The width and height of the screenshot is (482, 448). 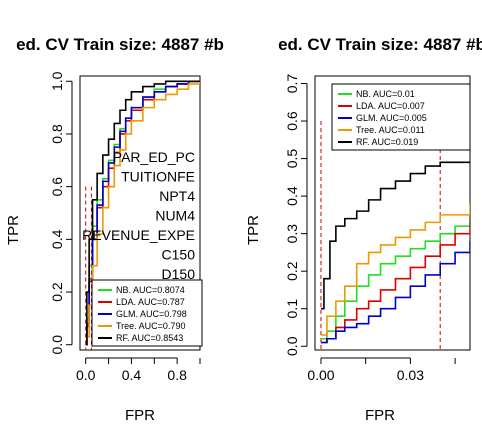 I want to click on feature-label: TUITIONFE, so click(x=158, y=177).